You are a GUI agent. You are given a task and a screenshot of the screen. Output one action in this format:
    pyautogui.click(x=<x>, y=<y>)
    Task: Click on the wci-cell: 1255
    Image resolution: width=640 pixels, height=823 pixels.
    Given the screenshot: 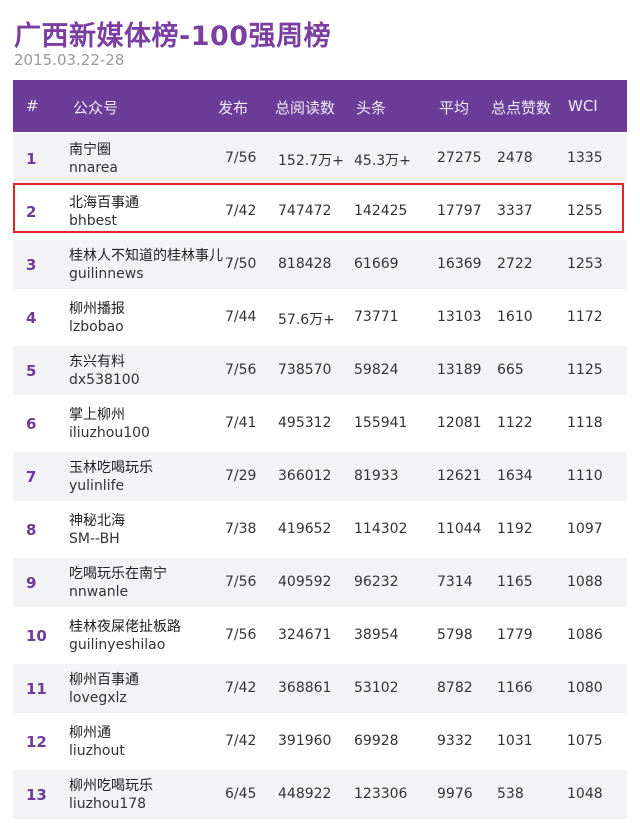 What is the action you would take?
    pyautogui.click(x=585, y=211)
    